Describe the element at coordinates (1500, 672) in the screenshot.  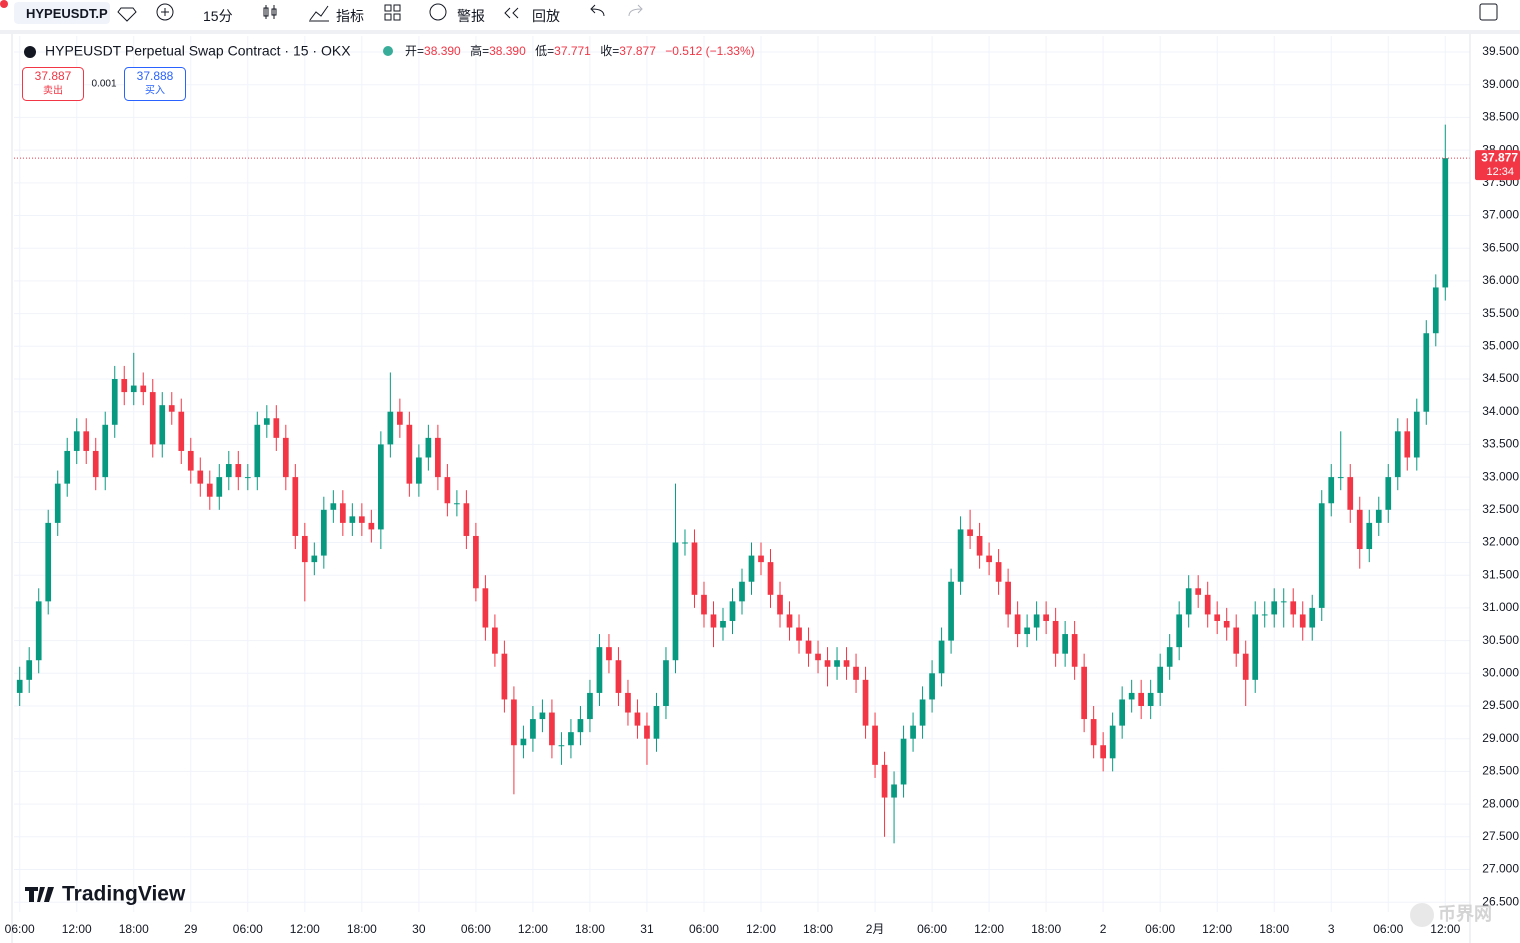
I see `y-tick-label: 30.000` at that location.